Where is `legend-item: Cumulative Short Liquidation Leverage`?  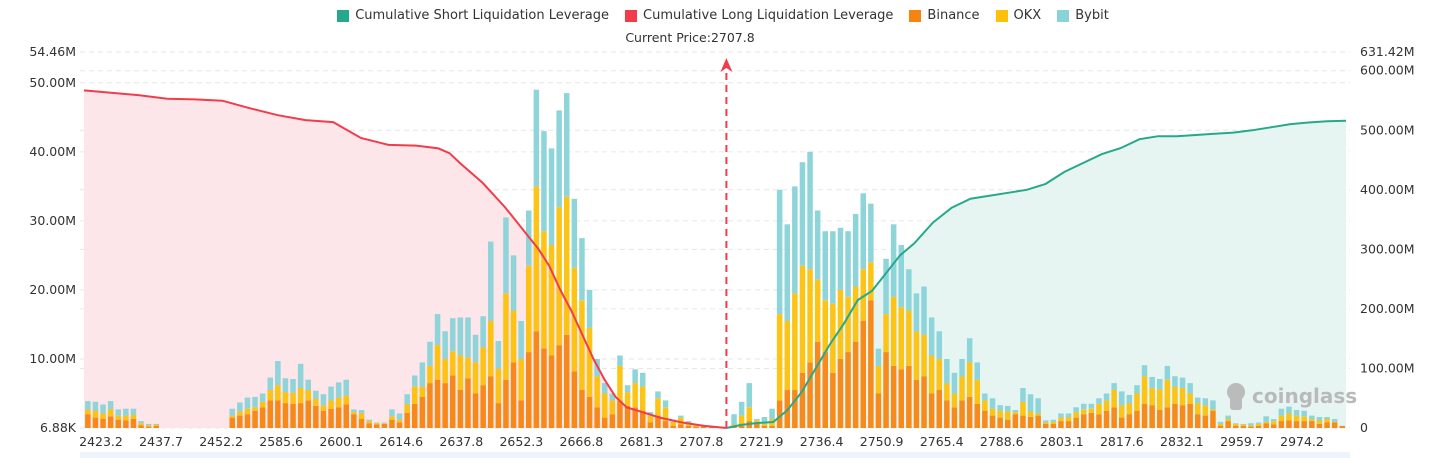
legend-item: Cumulative Short Liquidation Leverage is located at coordinates (473, 15).